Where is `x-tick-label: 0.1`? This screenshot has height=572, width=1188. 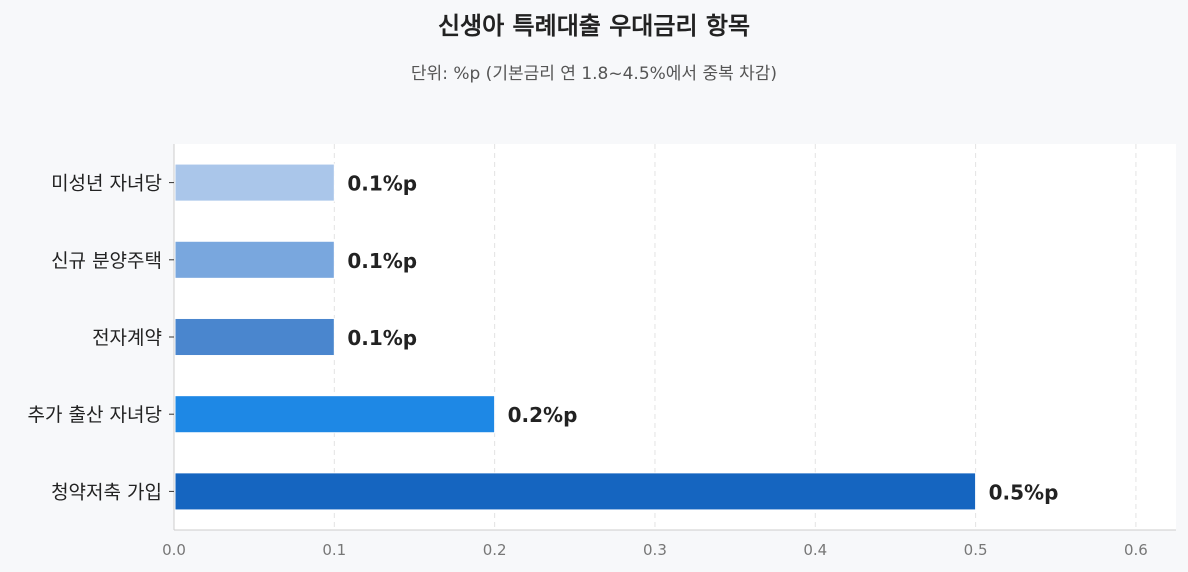 x-tick-label: 0.1 is located at coordinates (334, 550).